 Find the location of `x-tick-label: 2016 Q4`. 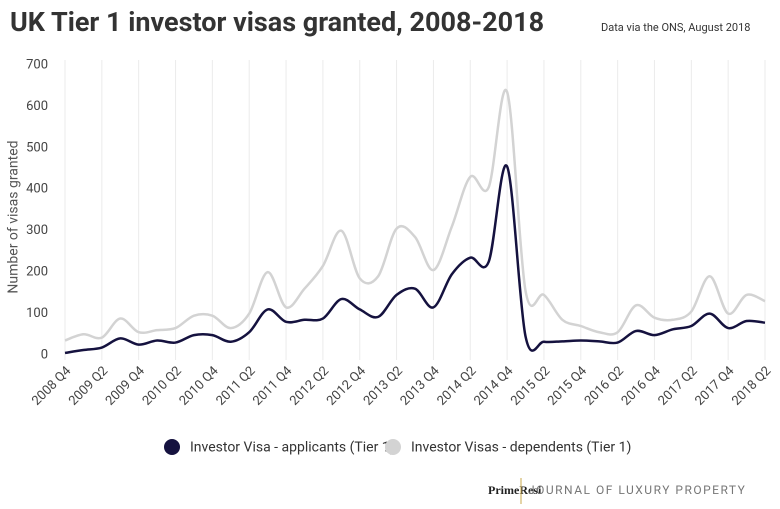

x-tick-label: 2016 Q4 is located at coordinates (642, 386).